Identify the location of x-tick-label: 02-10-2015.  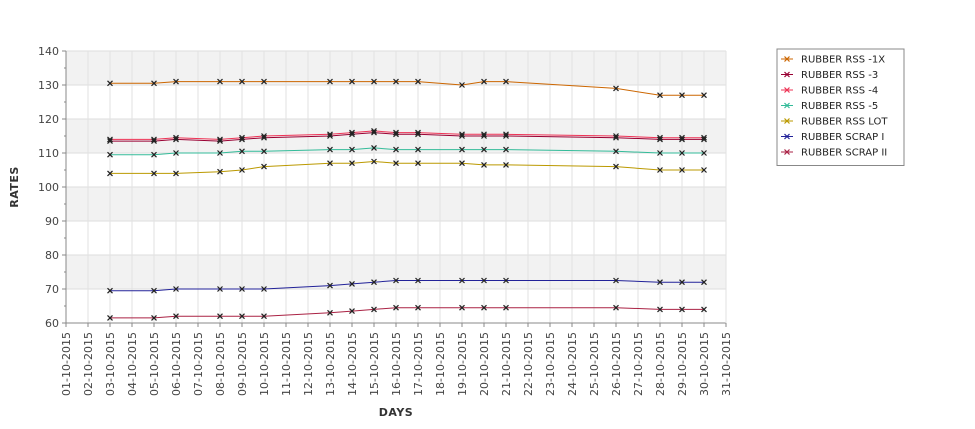
(88, 364).